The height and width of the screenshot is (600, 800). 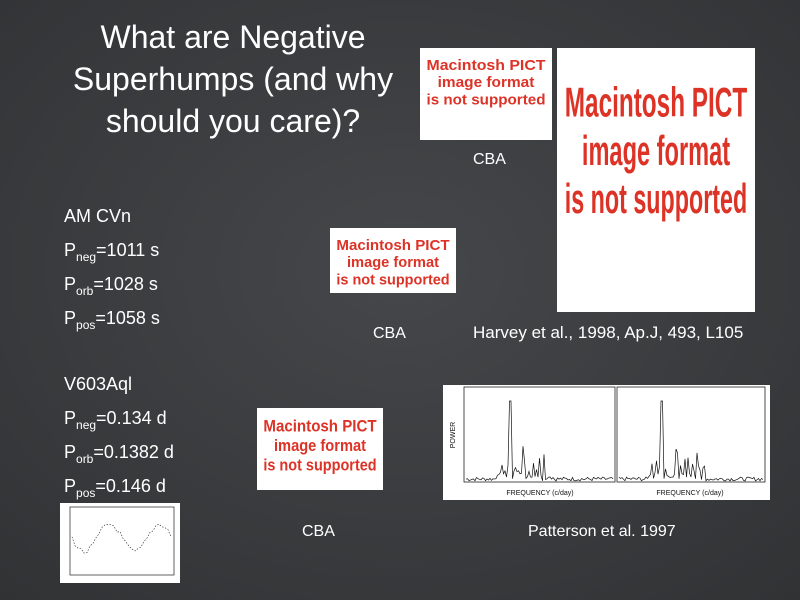 I want to click on period: Ppos=0.146 d, so click(x=115, y=488).